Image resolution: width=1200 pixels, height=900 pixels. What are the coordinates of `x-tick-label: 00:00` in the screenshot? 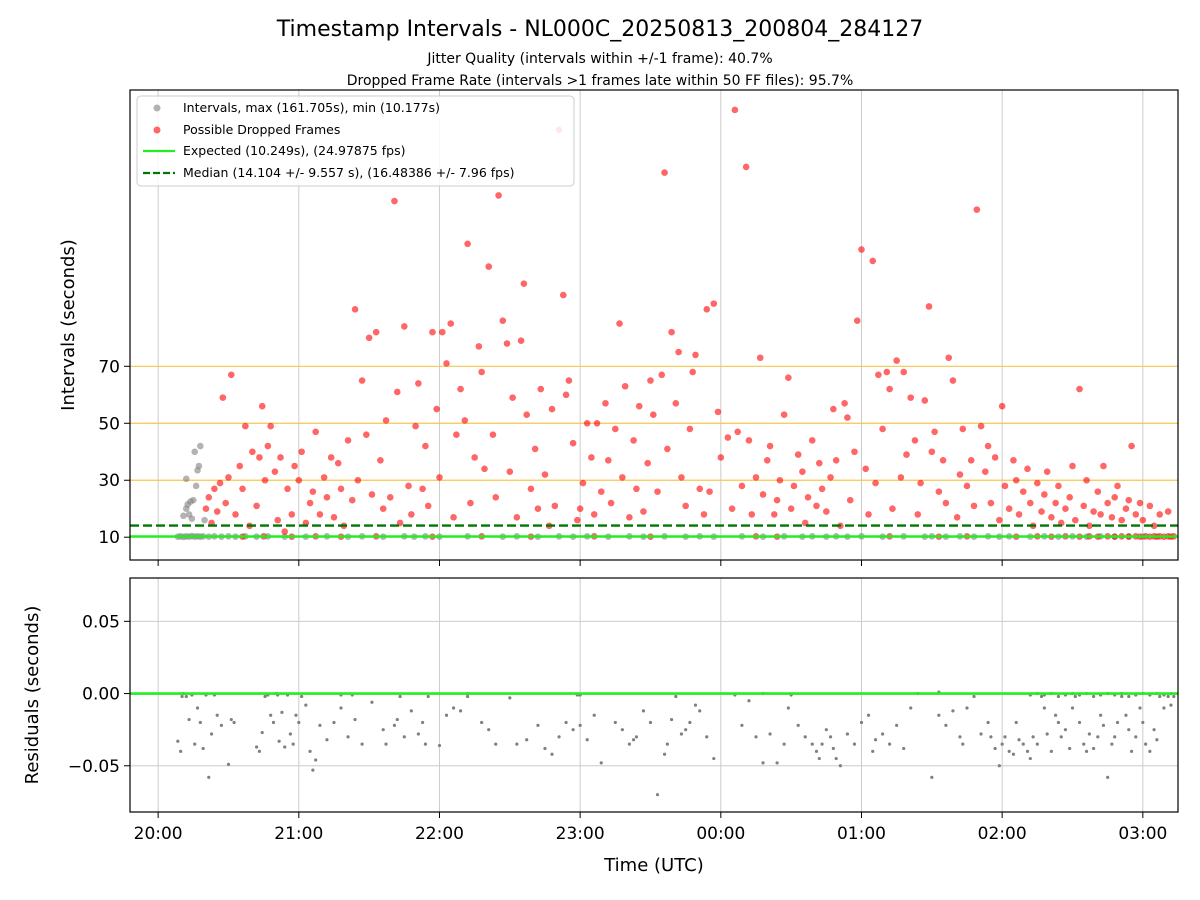 It's located at (720, 834).